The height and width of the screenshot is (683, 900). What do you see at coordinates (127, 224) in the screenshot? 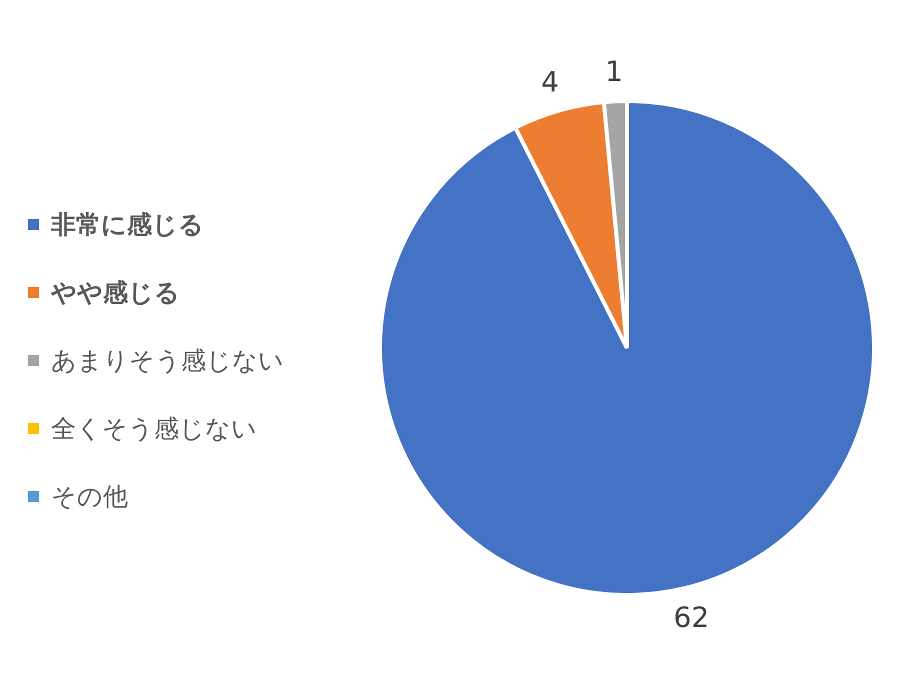
I see `legend-label: 非常に感じる` at bounding box center [127, 224].